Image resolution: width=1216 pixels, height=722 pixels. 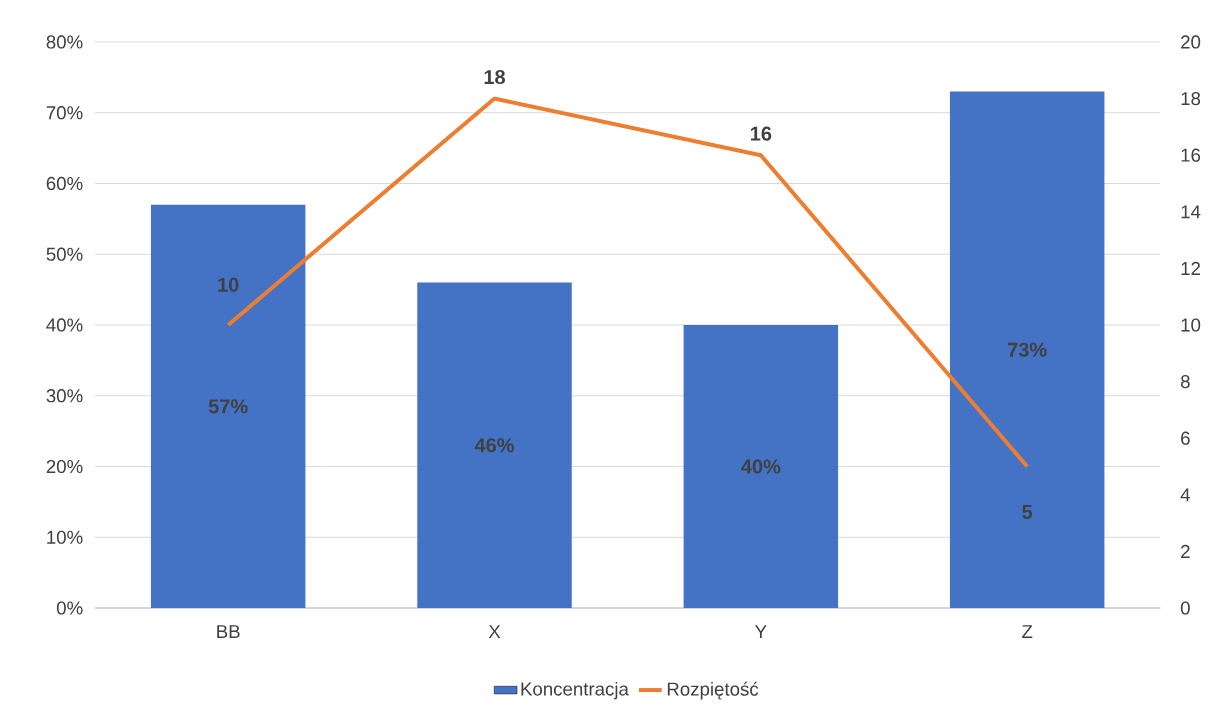 What do you see at coordinates (1191, 212) in the screenshot?
I see `y2-tick-label: 14` at bounding box center [1191, 212].